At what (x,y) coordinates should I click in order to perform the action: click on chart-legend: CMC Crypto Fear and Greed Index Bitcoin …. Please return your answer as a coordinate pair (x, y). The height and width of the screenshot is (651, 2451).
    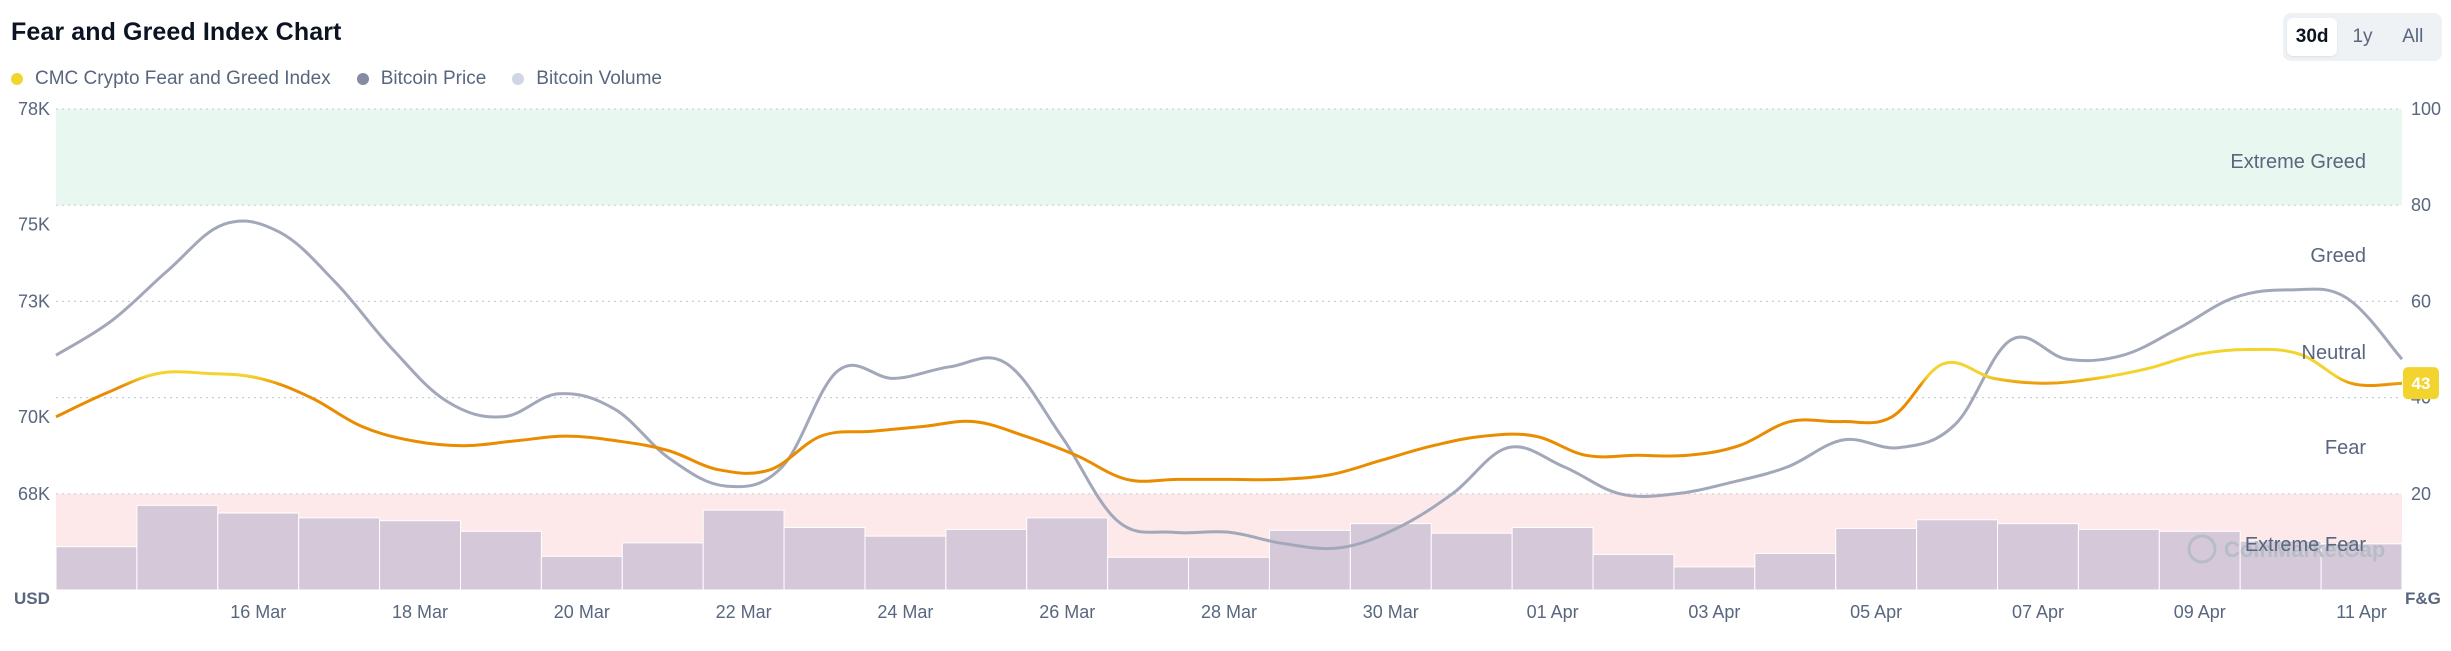
    Looking at the image, I should click on (349, 79).